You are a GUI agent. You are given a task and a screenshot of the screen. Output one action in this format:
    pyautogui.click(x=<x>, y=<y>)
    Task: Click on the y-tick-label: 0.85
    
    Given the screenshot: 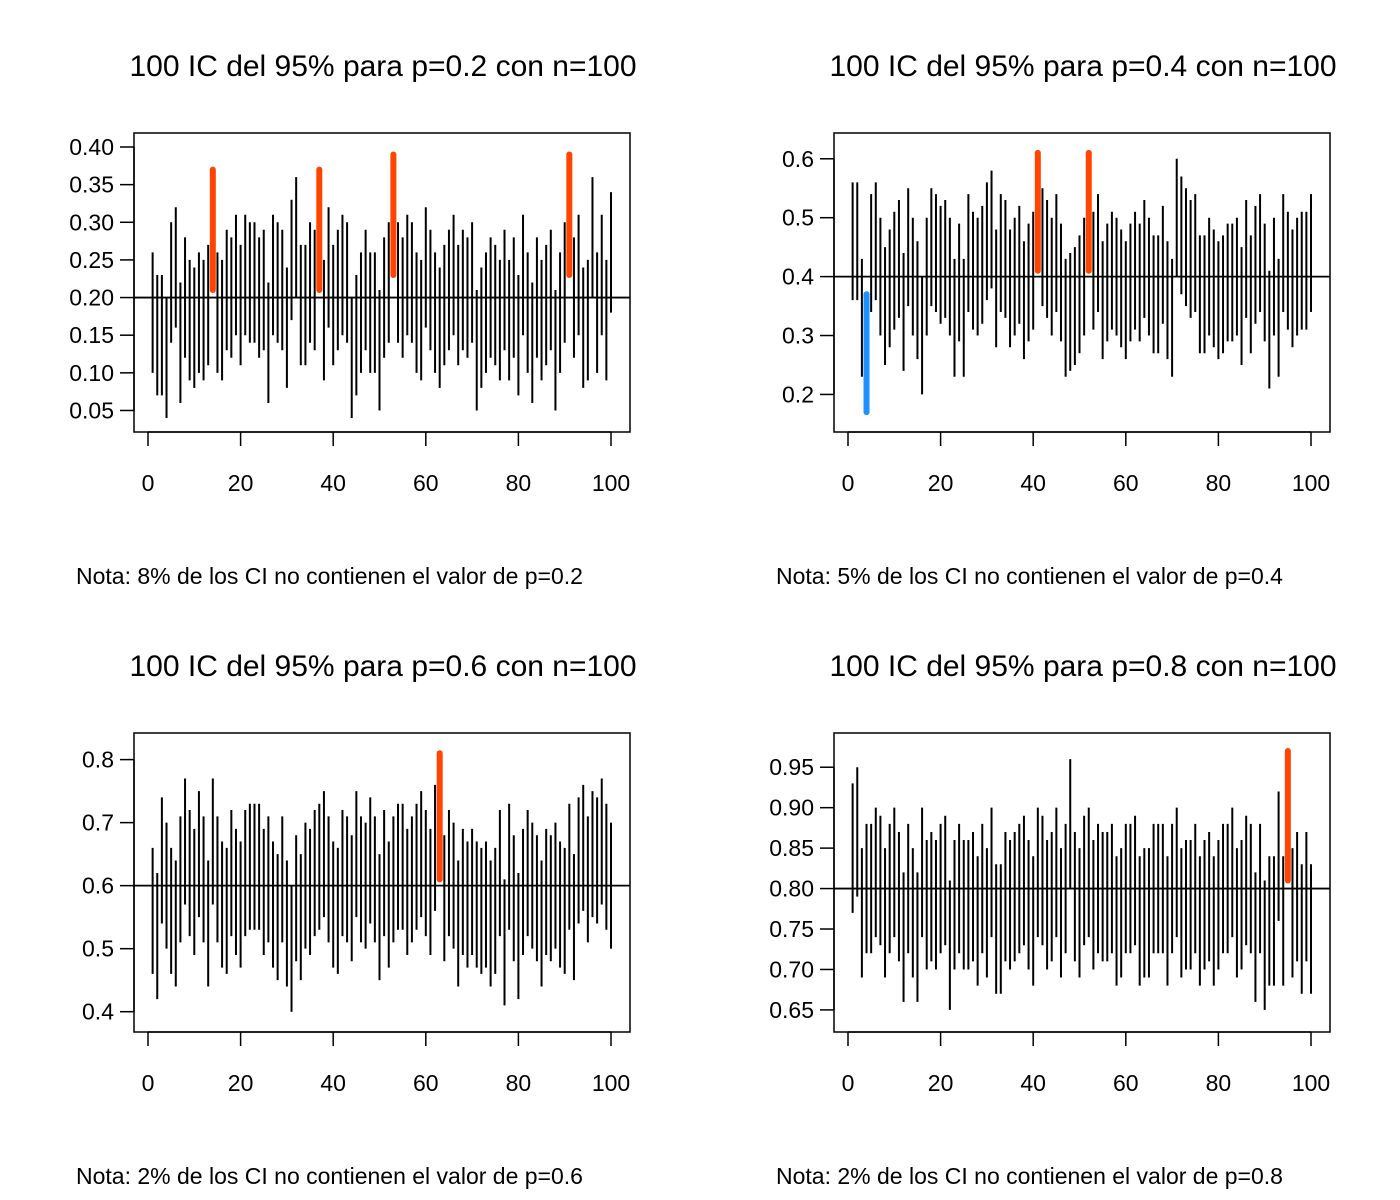 What is the action you would take?
    pyautogui.click(x=791, y=848)
    